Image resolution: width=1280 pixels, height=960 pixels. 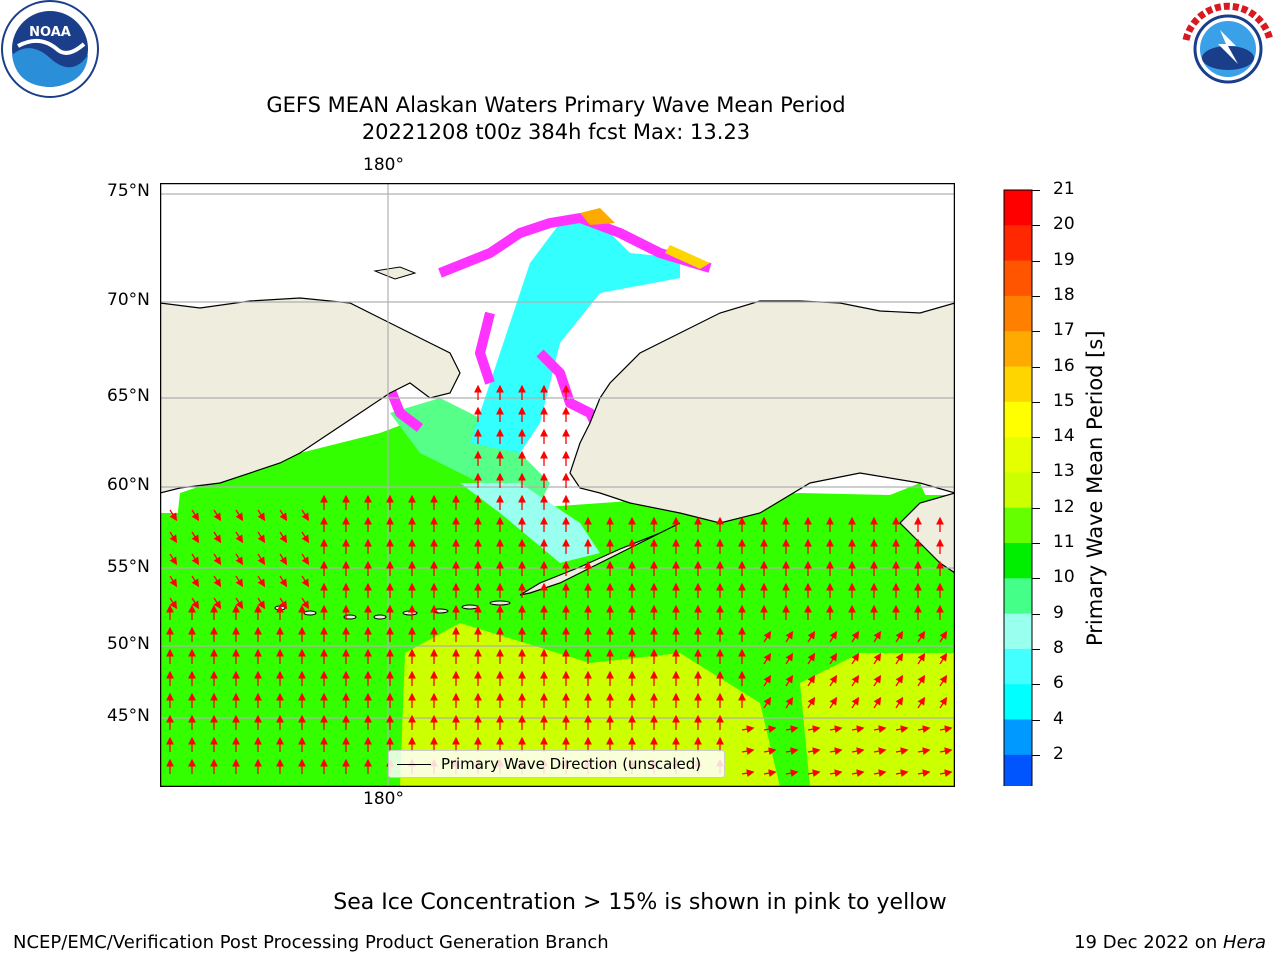 What do you see at coordinates (128, 644) in the screenshot?
I see `lat-label-50n: 50°N` at bounding box center [128, 644].